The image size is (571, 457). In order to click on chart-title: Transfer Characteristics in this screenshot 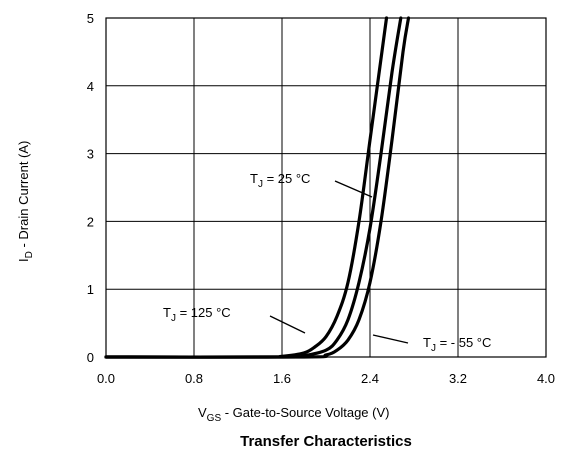, I will do `click(326, 441)`.